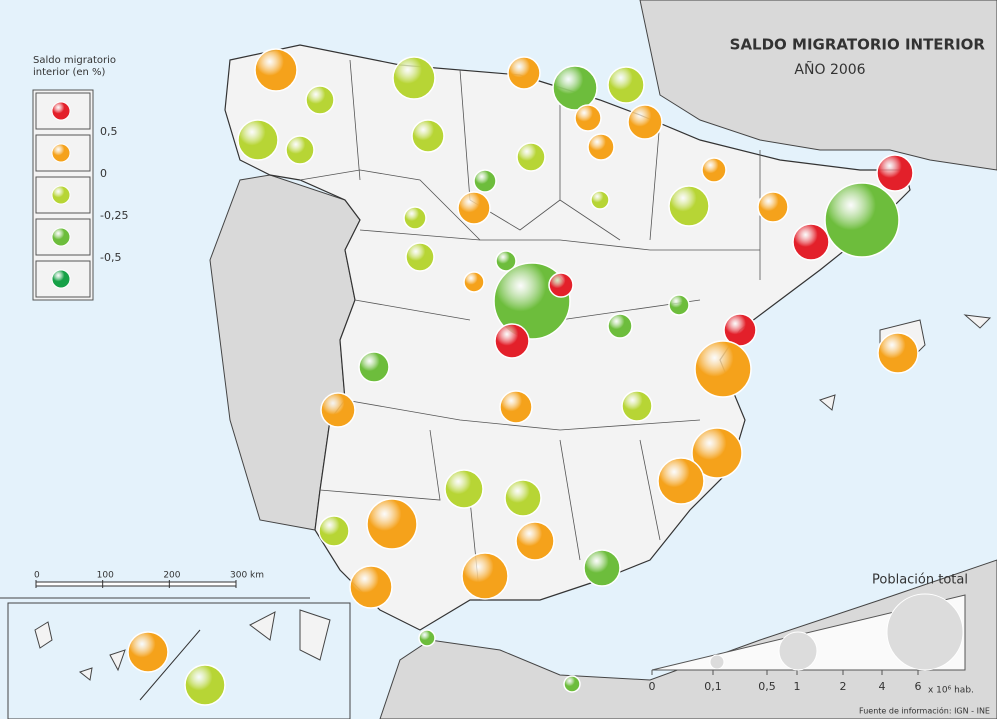 The image size is (997, 723). What do you see at coordinates (797, 686) in the screenshot?
I see `population-label: 1` at bounding box center [797, 686].